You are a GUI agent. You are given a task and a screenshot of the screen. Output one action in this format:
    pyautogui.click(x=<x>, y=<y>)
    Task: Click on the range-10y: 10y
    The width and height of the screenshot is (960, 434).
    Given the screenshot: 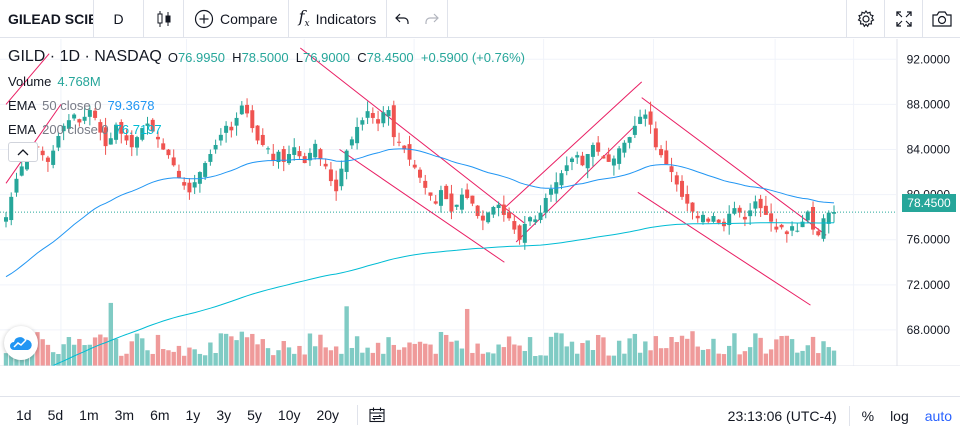 What is the action you would take?
    pyautogui.click(x=289, y=415)
    